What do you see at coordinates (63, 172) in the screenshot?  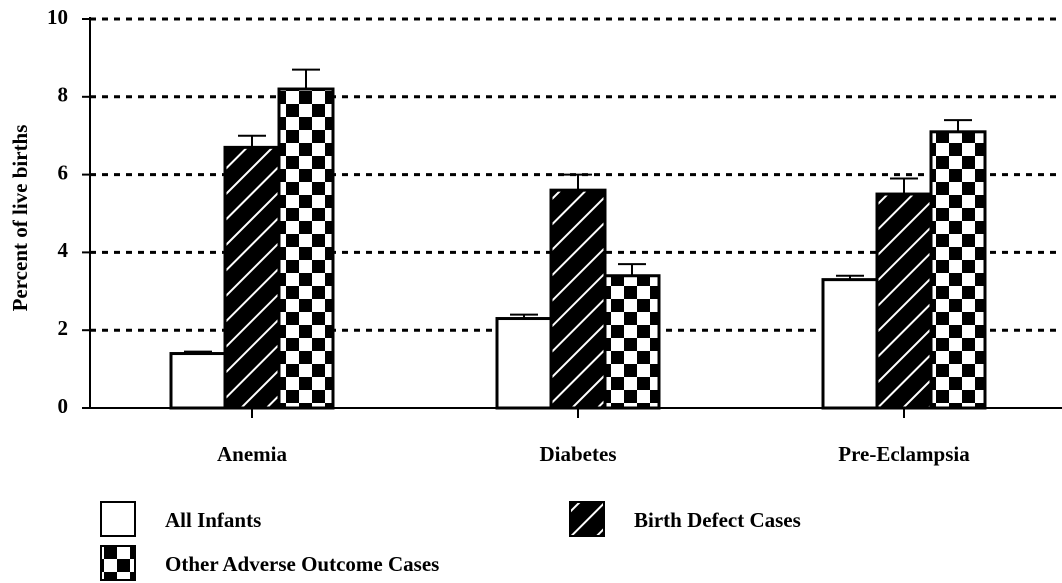 I see `y-tick-label: 6` at bounding box center [63, 172].